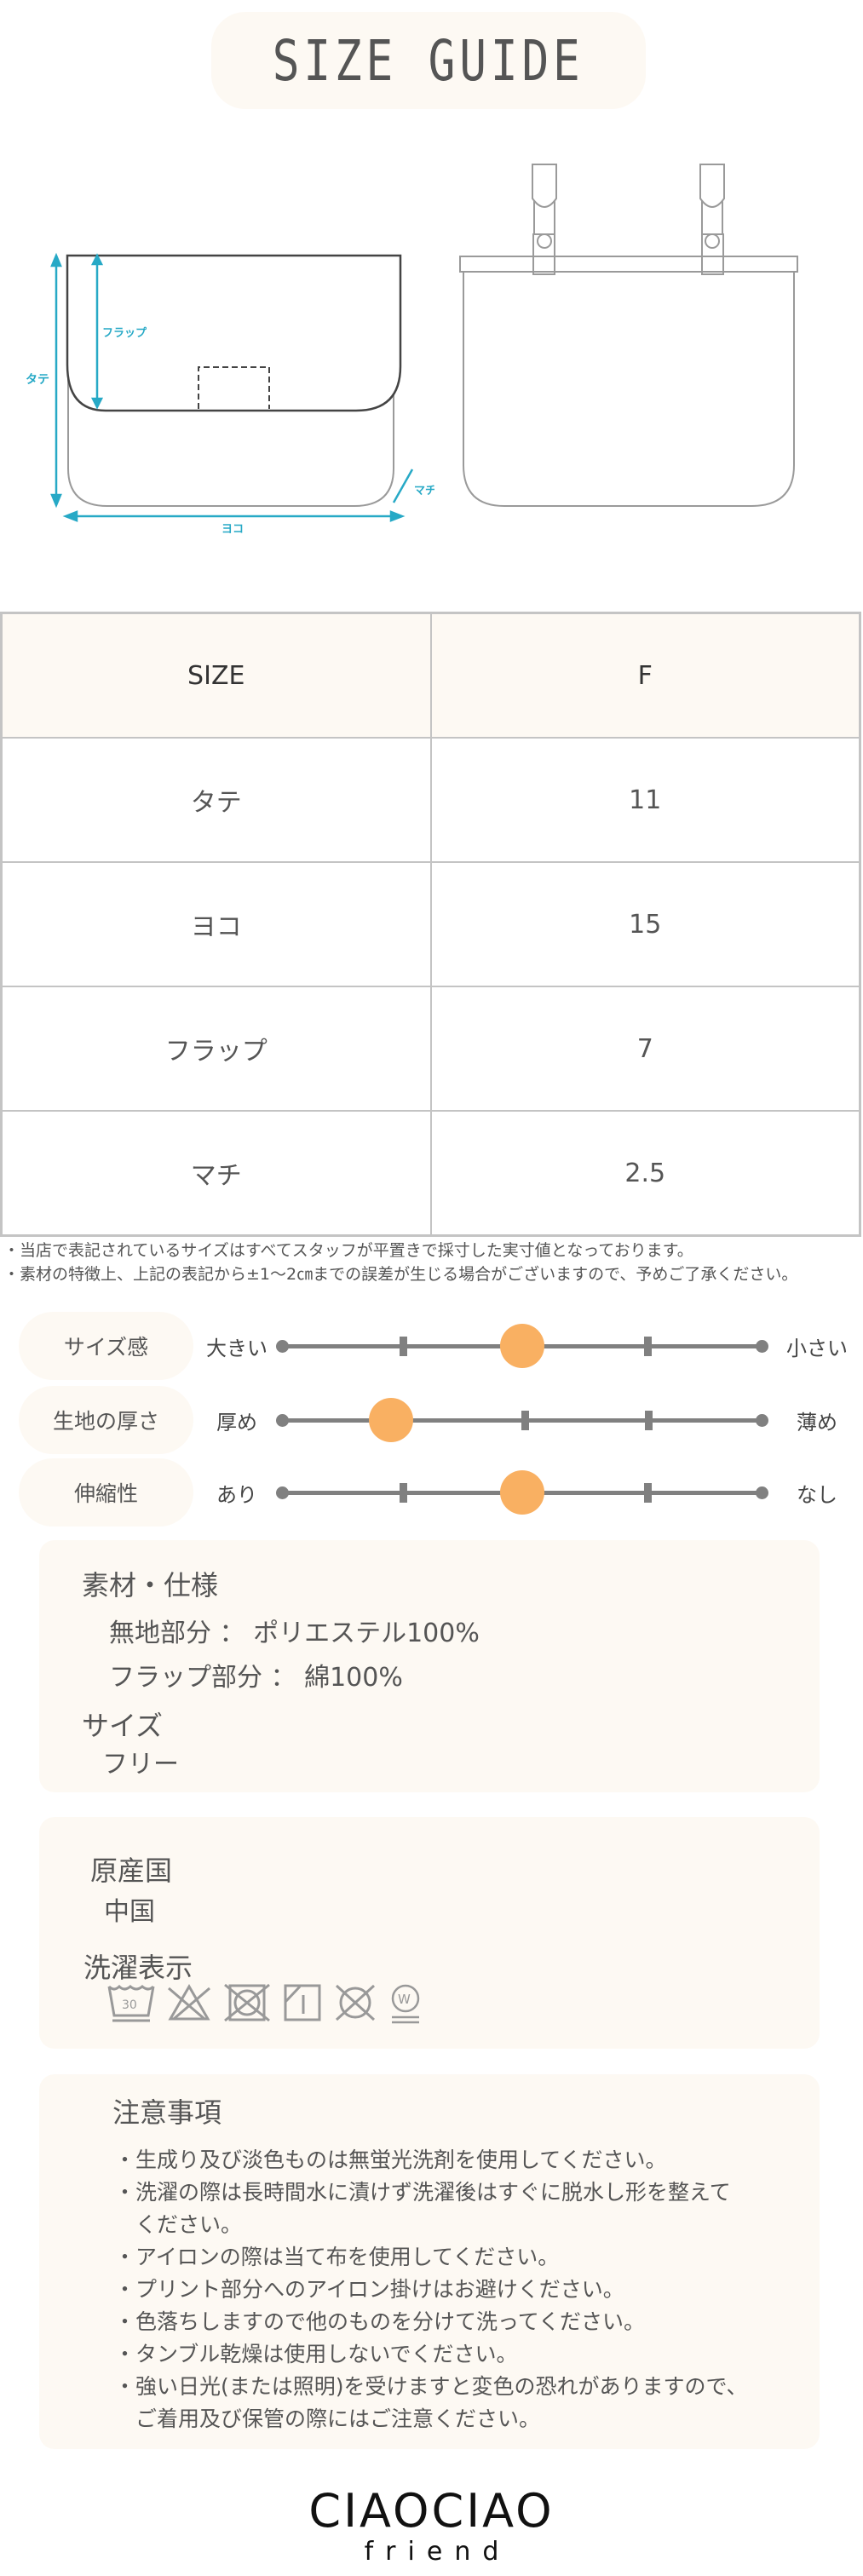  I want to click on meter-stretch: 伸縮性 あり なし, so click(432, 1493).